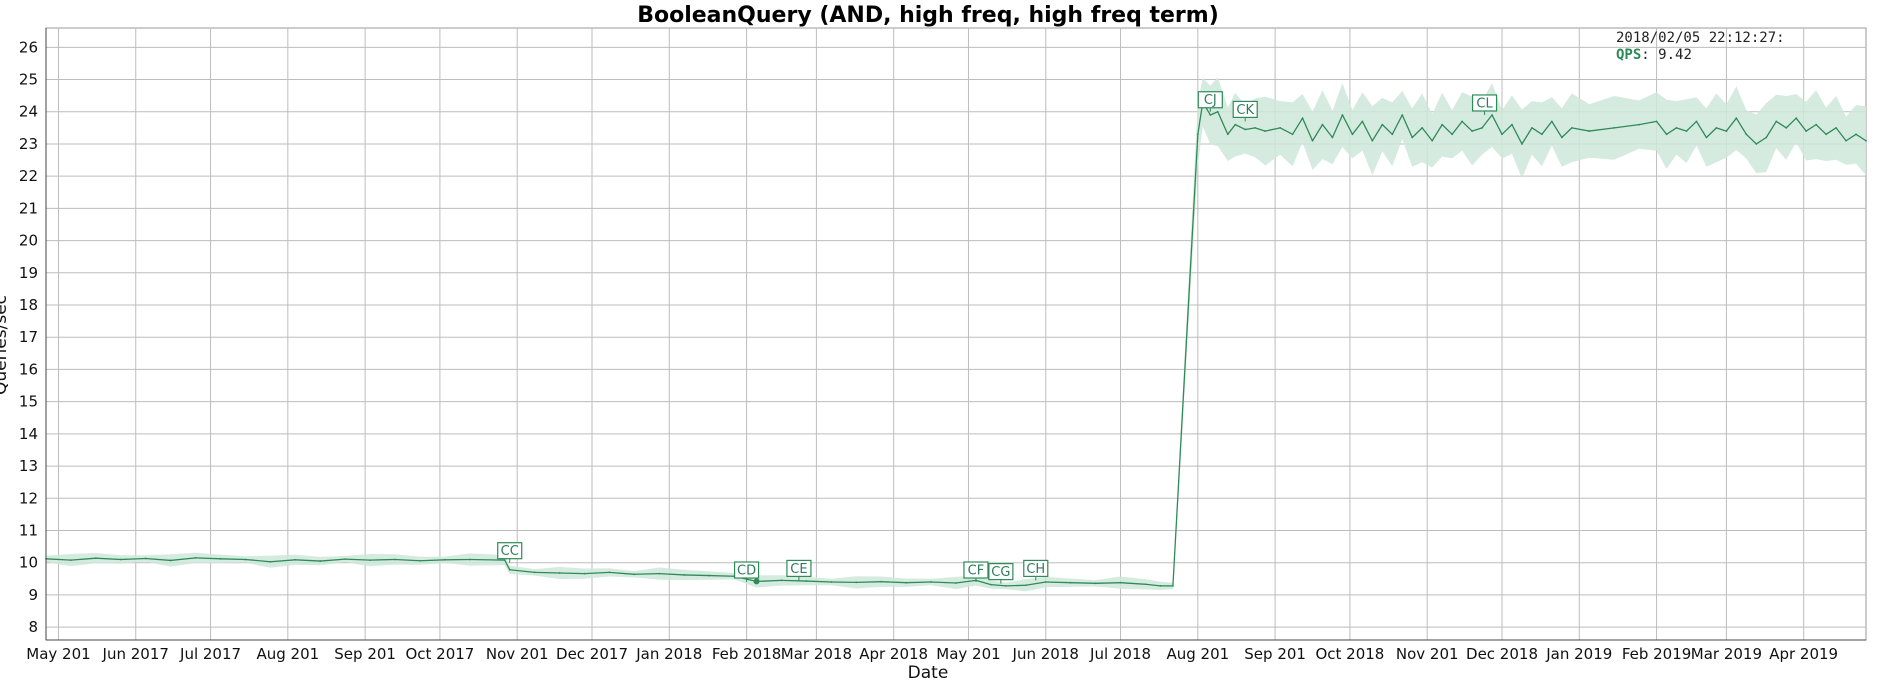 This screenshot has height=684, width=1890. I want to click on annotation-flag: CJ, so click(1210, 101).